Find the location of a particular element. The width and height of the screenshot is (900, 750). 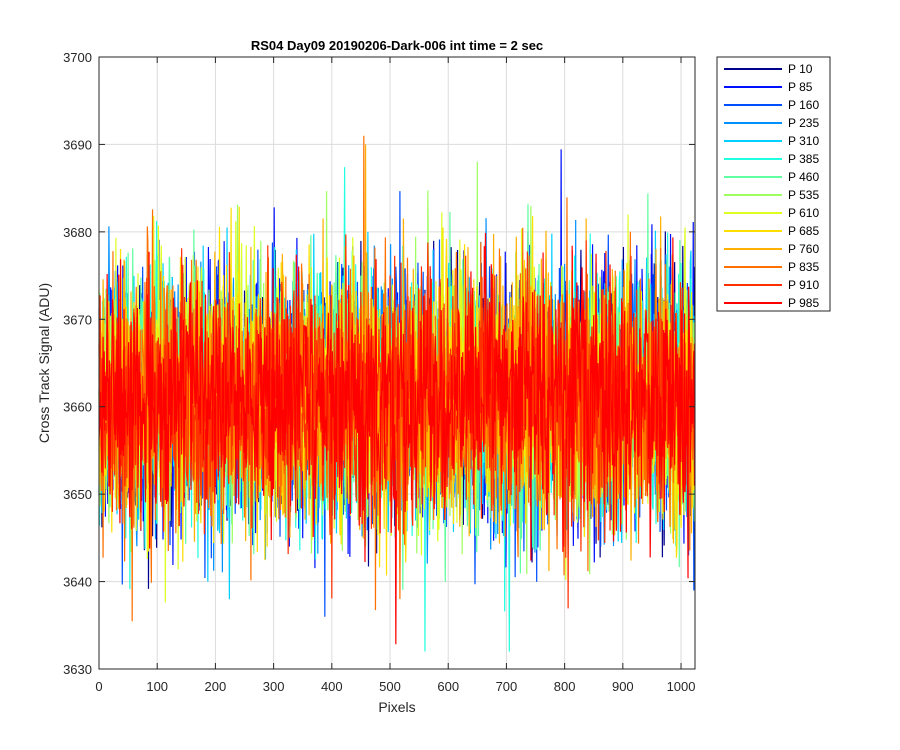

y-tick-label: 3650 is located at coordinates (77, 494).